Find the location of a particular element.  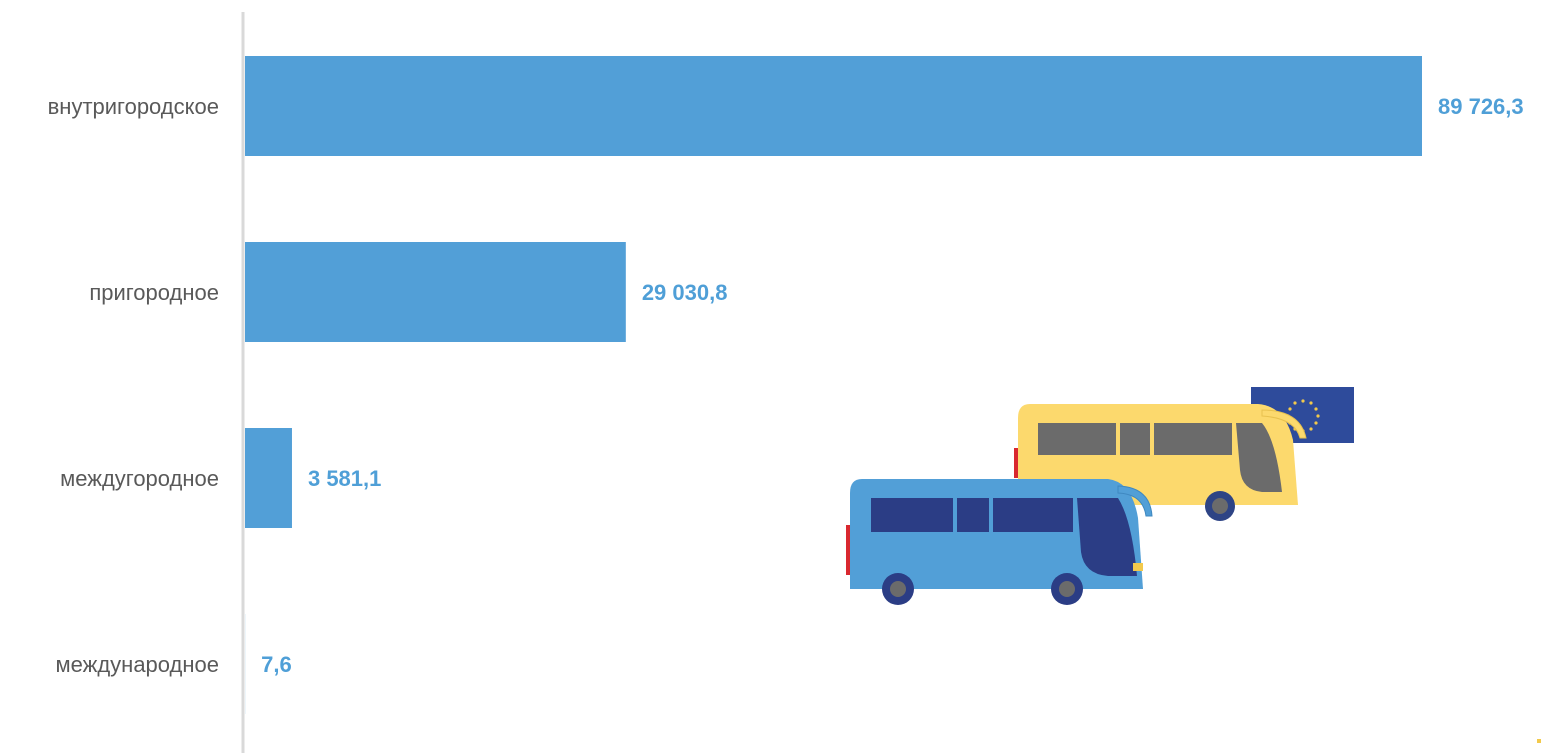

category-label-1: пригородное is located at coordinates (154, 292).